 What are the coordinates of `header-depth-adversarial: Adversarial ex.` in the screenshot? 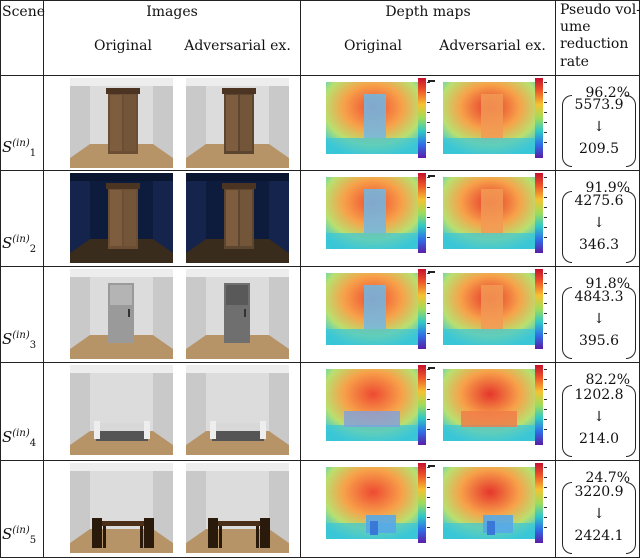 It's located at (492, 46).